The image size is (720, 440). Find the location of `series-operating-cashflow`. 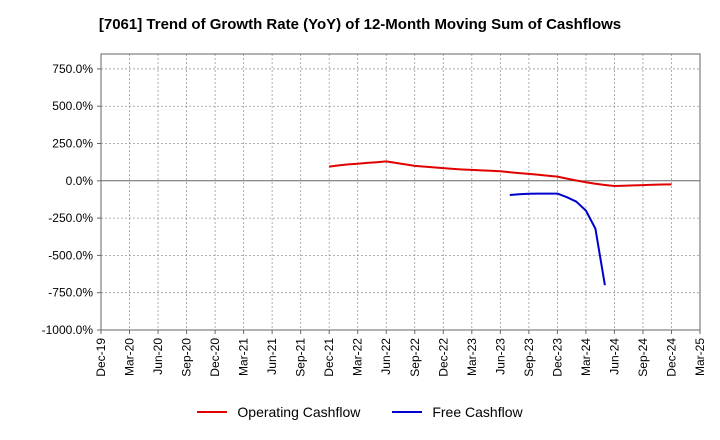

series-operating-cashflow is located at coordinates (500, 173).